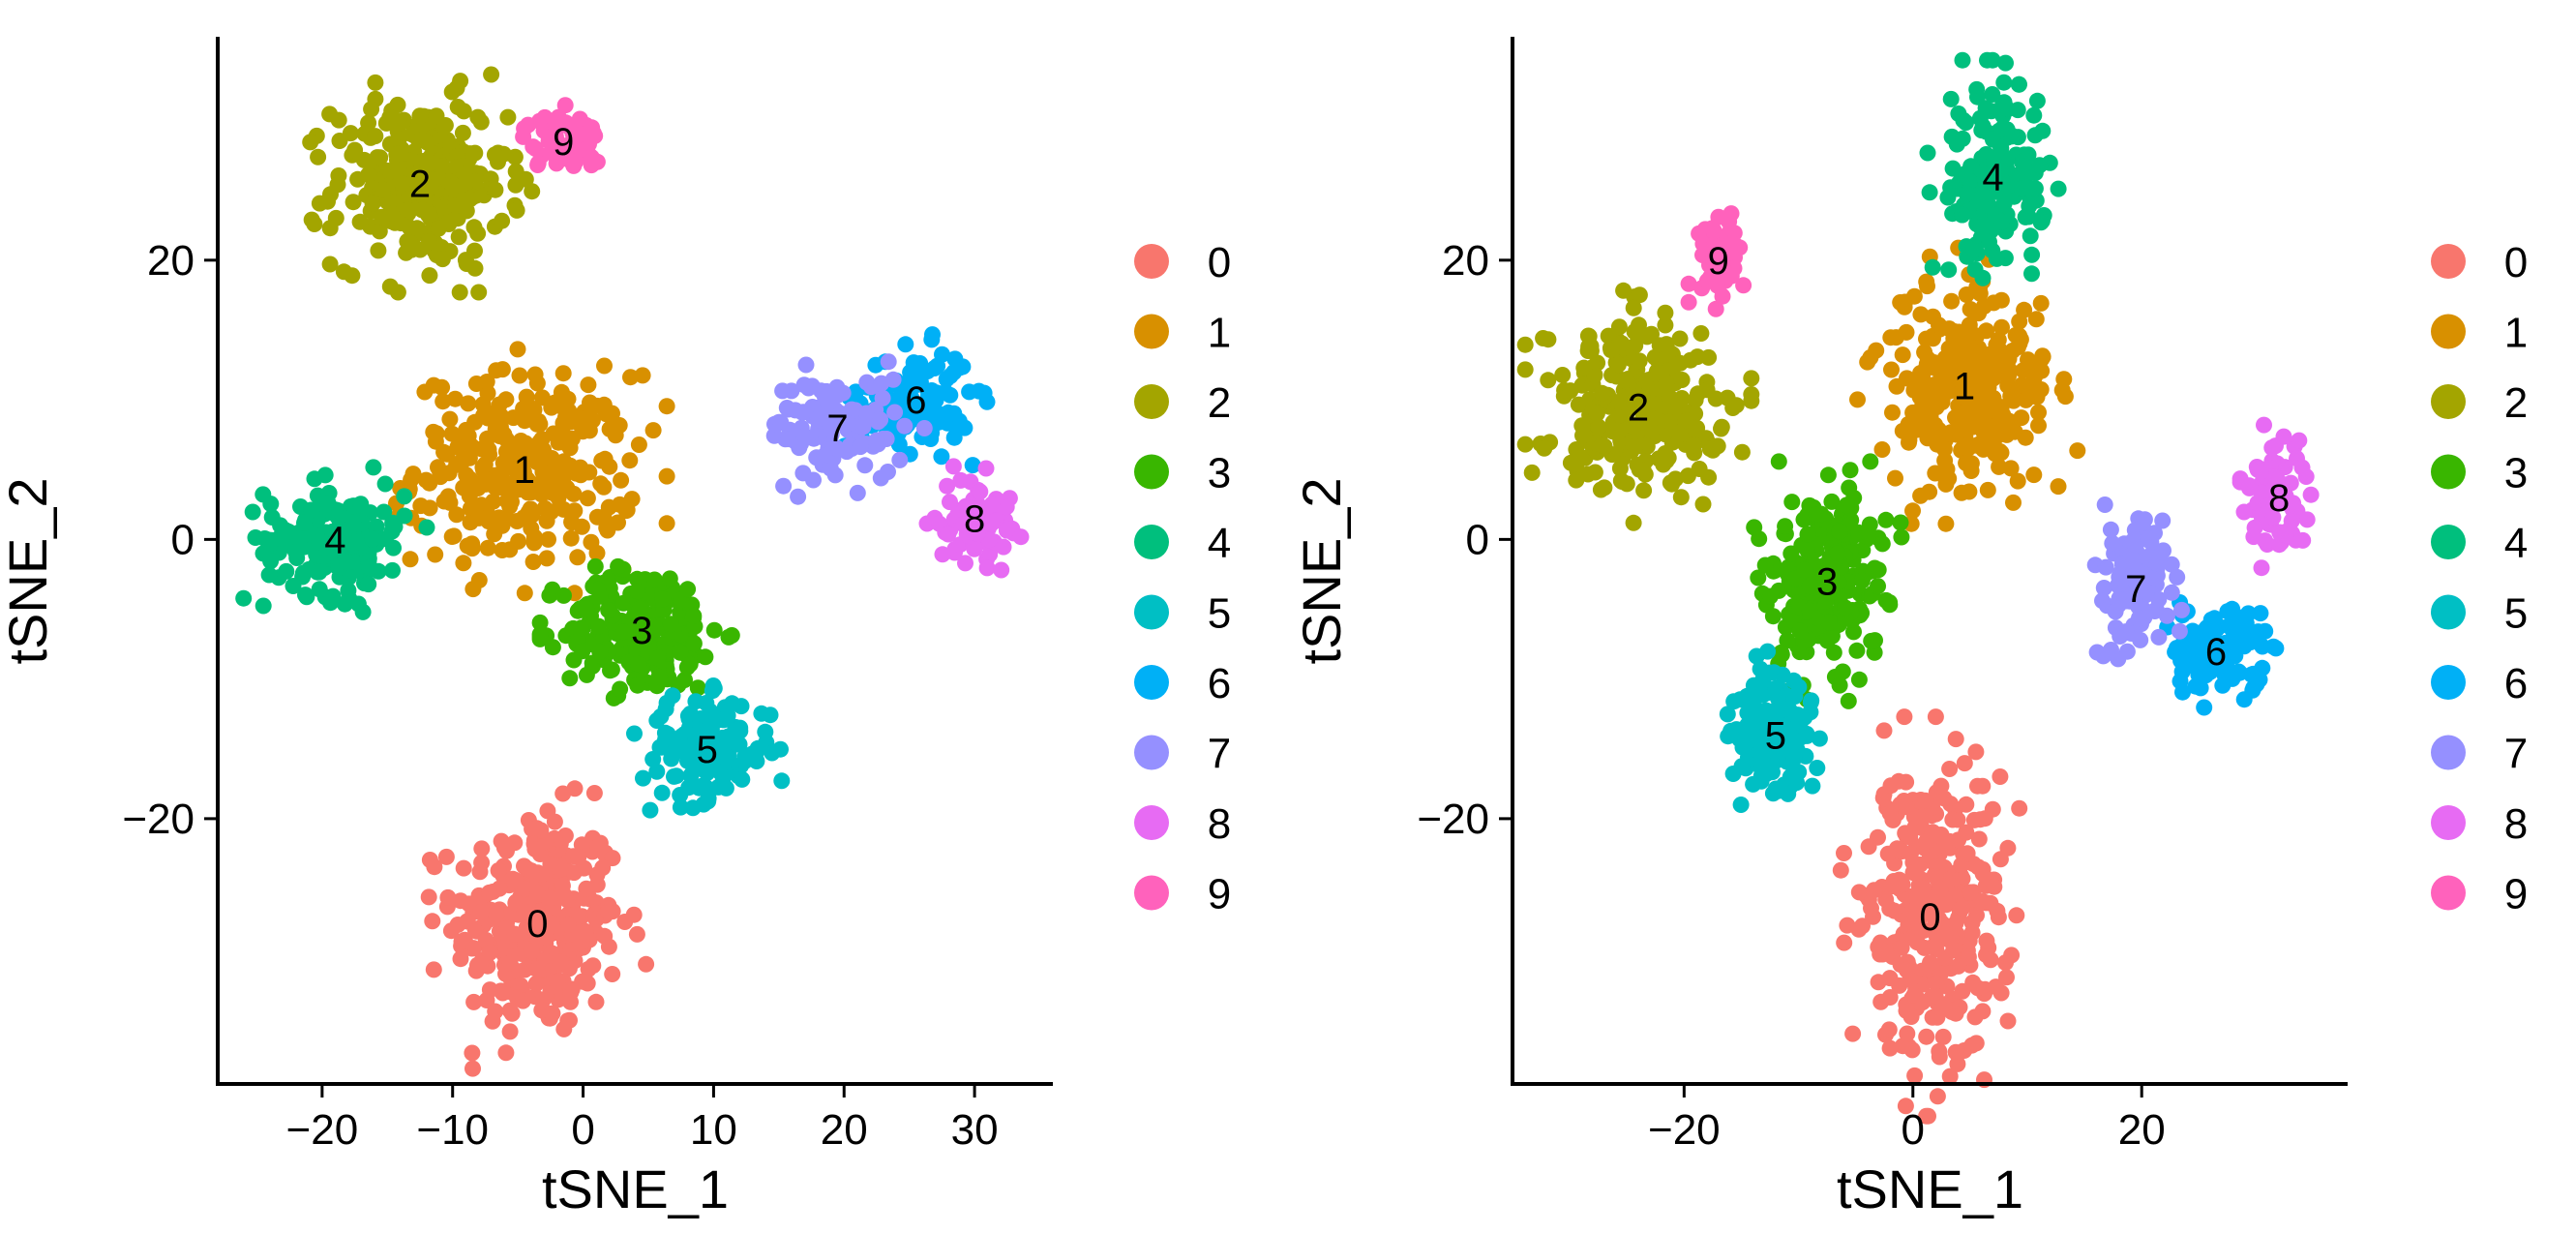 This screenshot has height=1233, width=2576. What do you see at coordinates (421, 183) in the screenshot?
I see `cluster-2-points` at bounding box center [421, 183].